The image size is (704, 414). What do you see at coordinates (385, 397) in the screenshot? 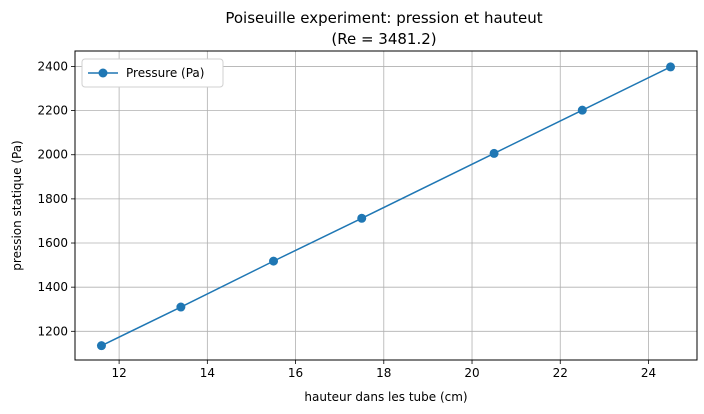
I see `x-axis-label: hauteur dans les tube (cm)` at bounding box center [385, 397].